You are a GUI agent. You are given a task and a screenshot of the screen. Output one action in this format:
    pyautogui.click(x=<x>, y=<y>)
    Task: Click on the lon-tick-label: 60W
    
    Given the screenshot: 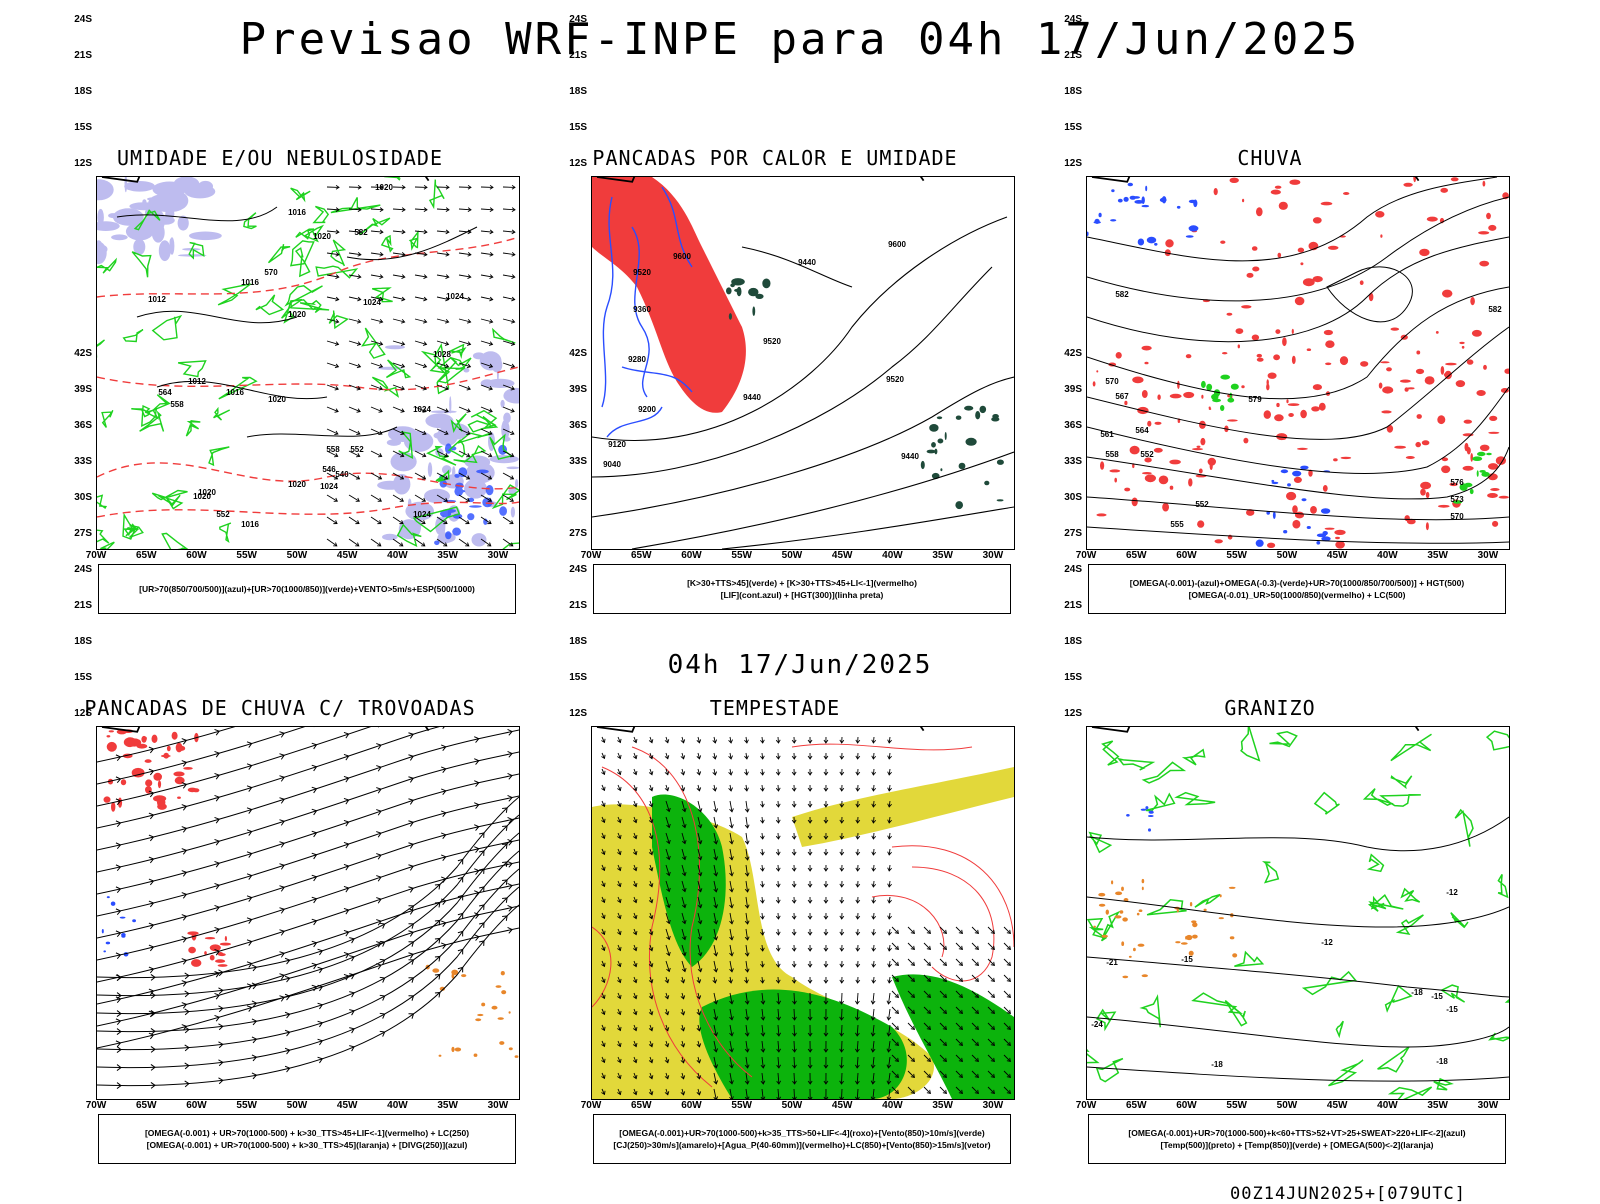 What is the action you would take?
    pyautogui.click(x=691, y=1105)
    